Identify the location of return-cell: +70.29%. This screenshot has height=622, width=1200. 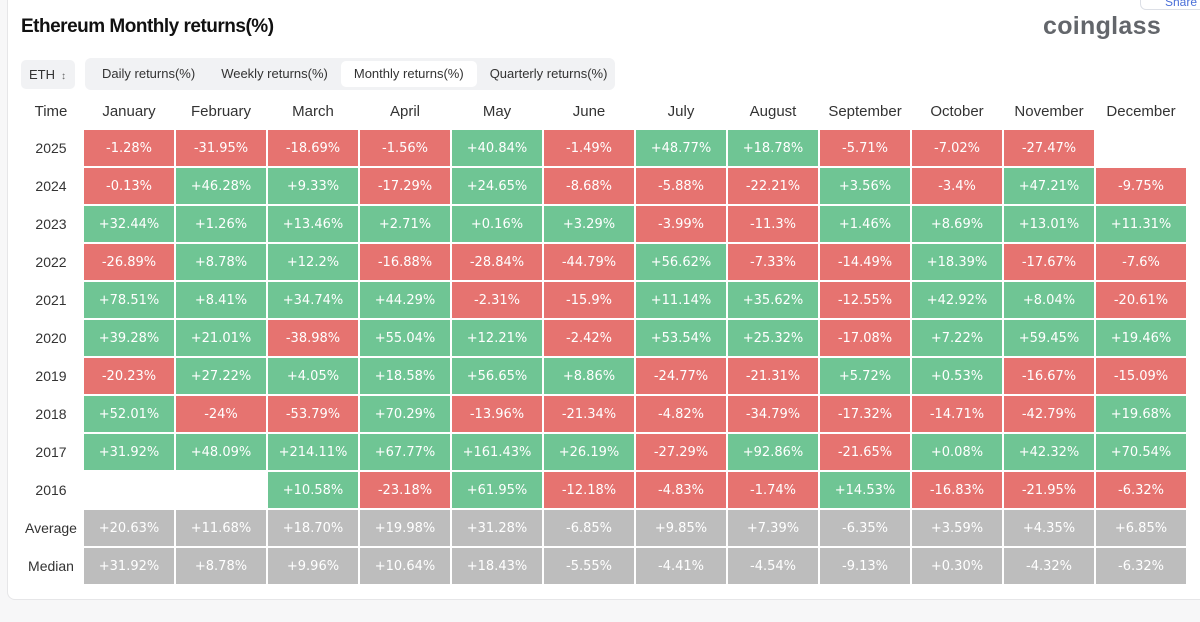
(405, 414).